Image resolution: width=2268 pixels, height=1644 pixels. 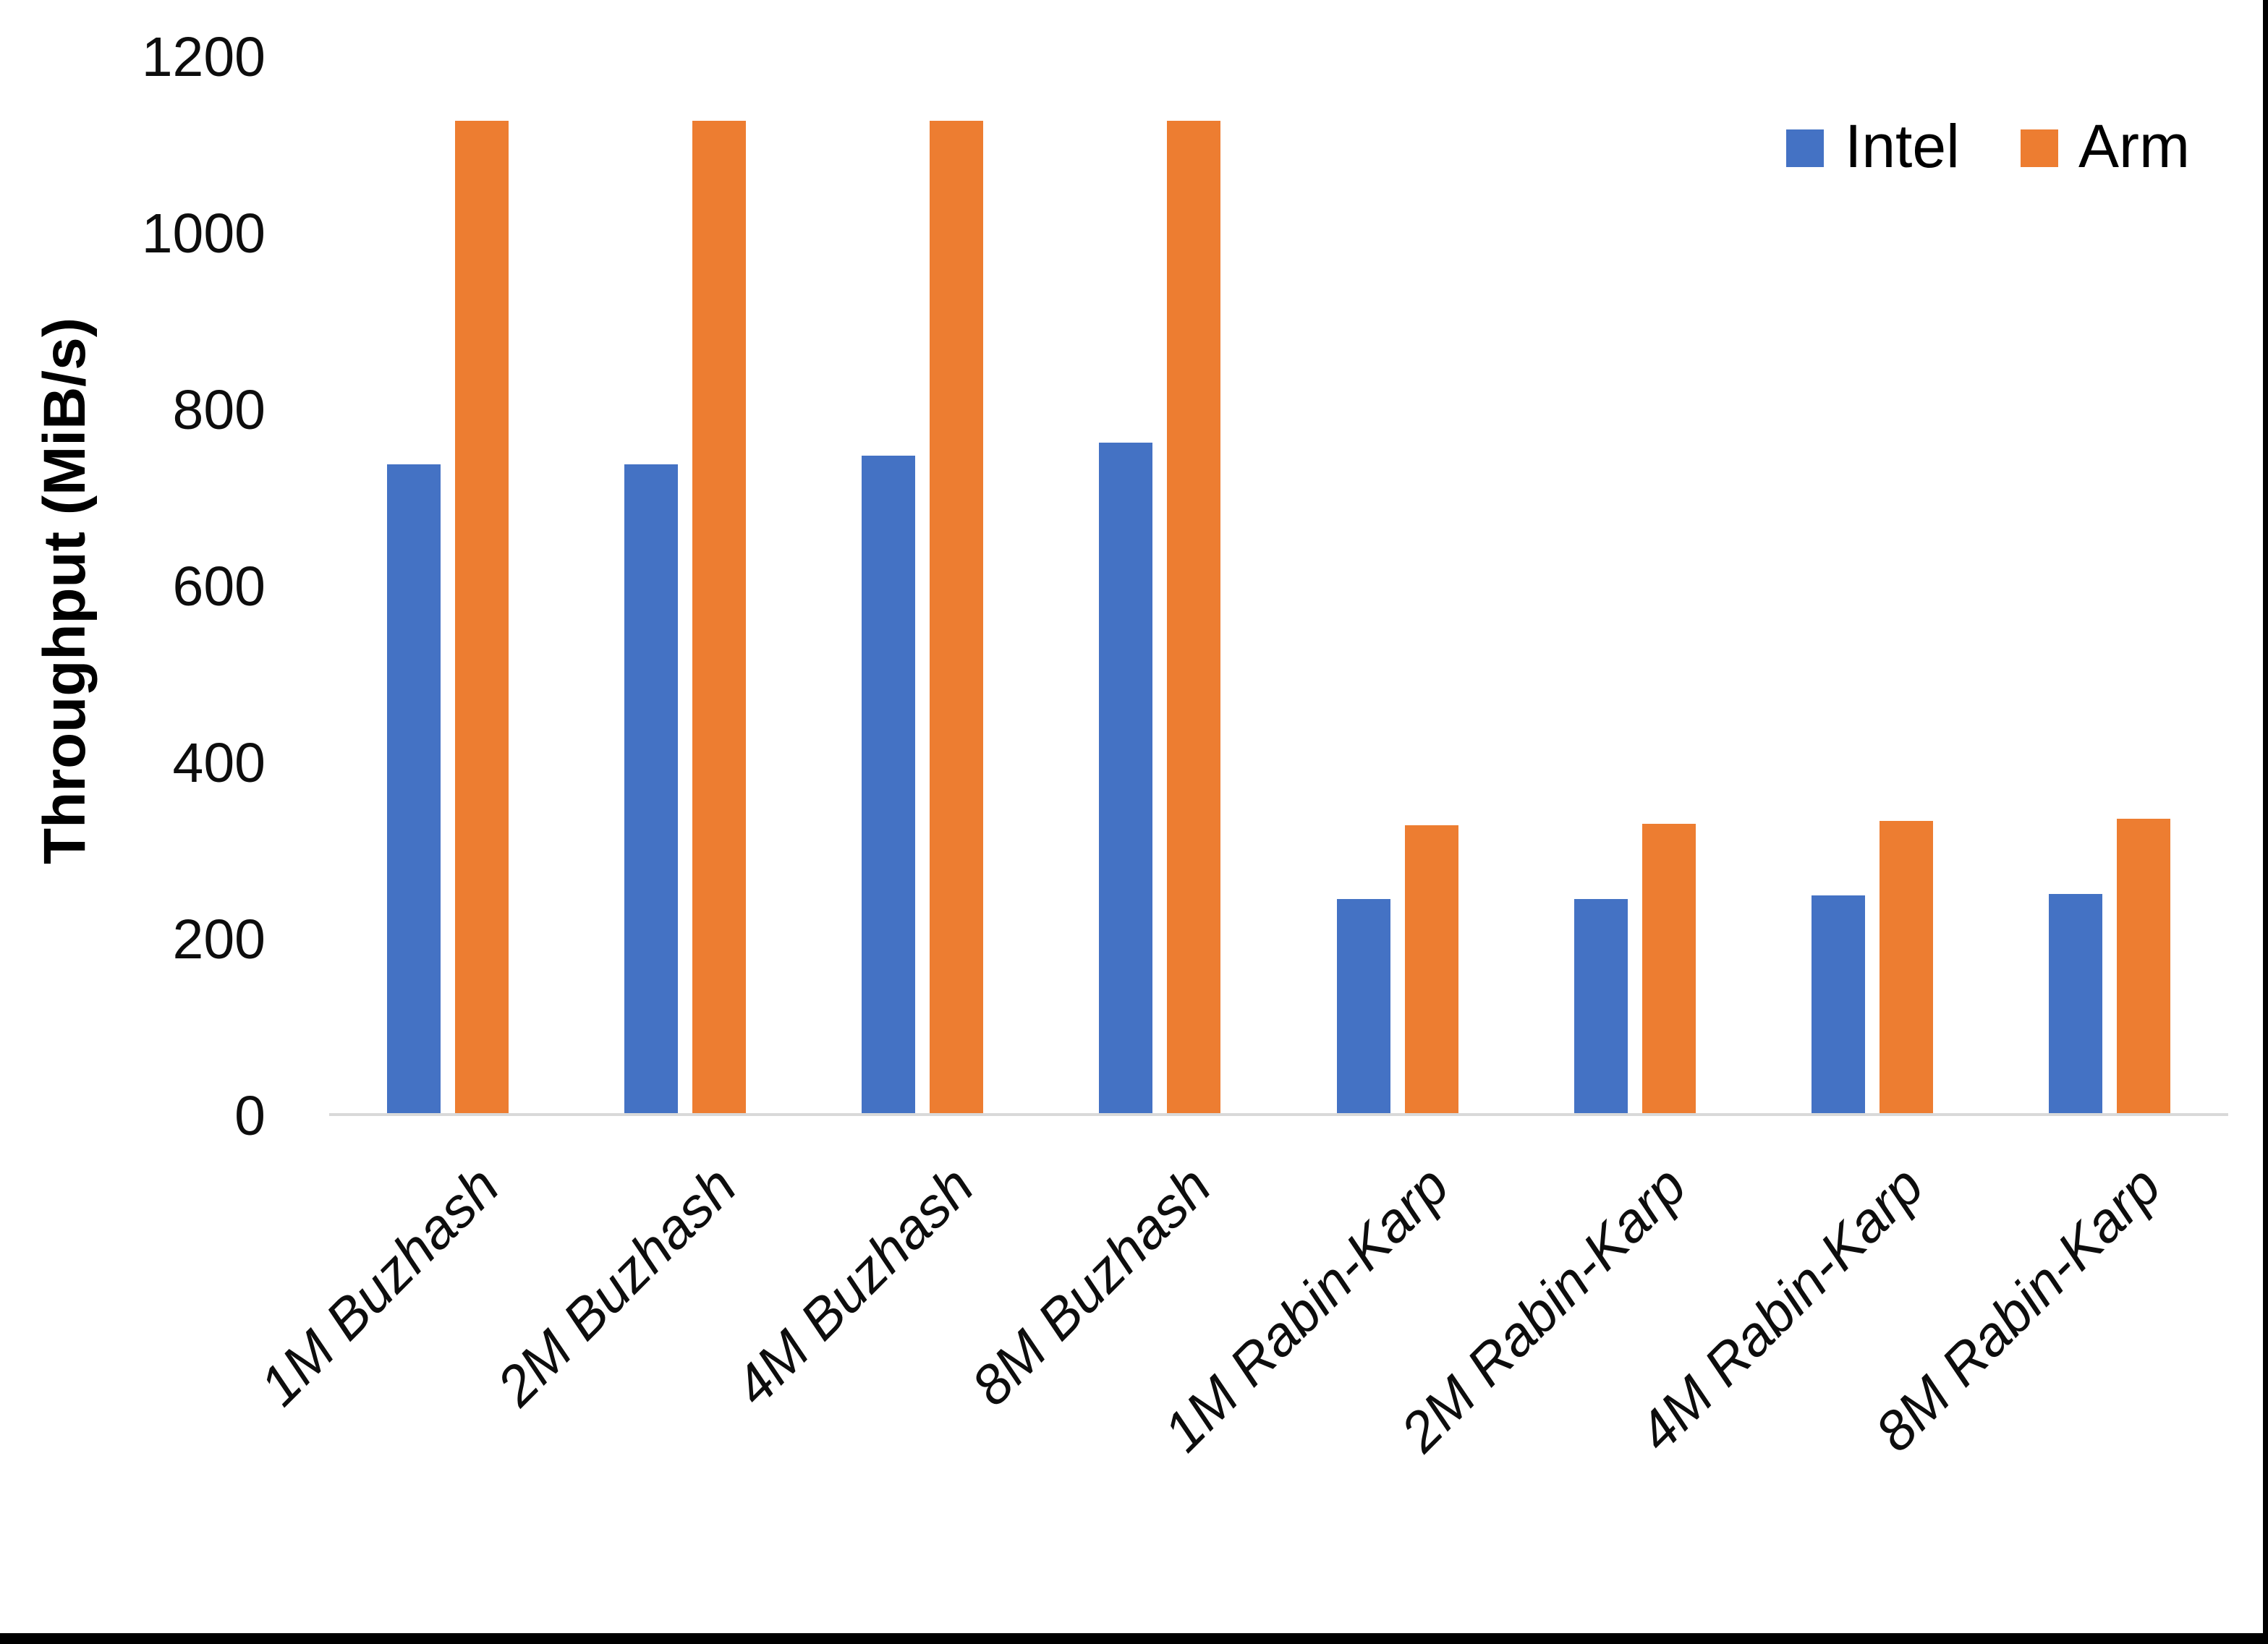 What do you see at coordinates (203, 234) in the screenshot?
I see `y-tick-label: 1000` at bounding box center [203, 234].